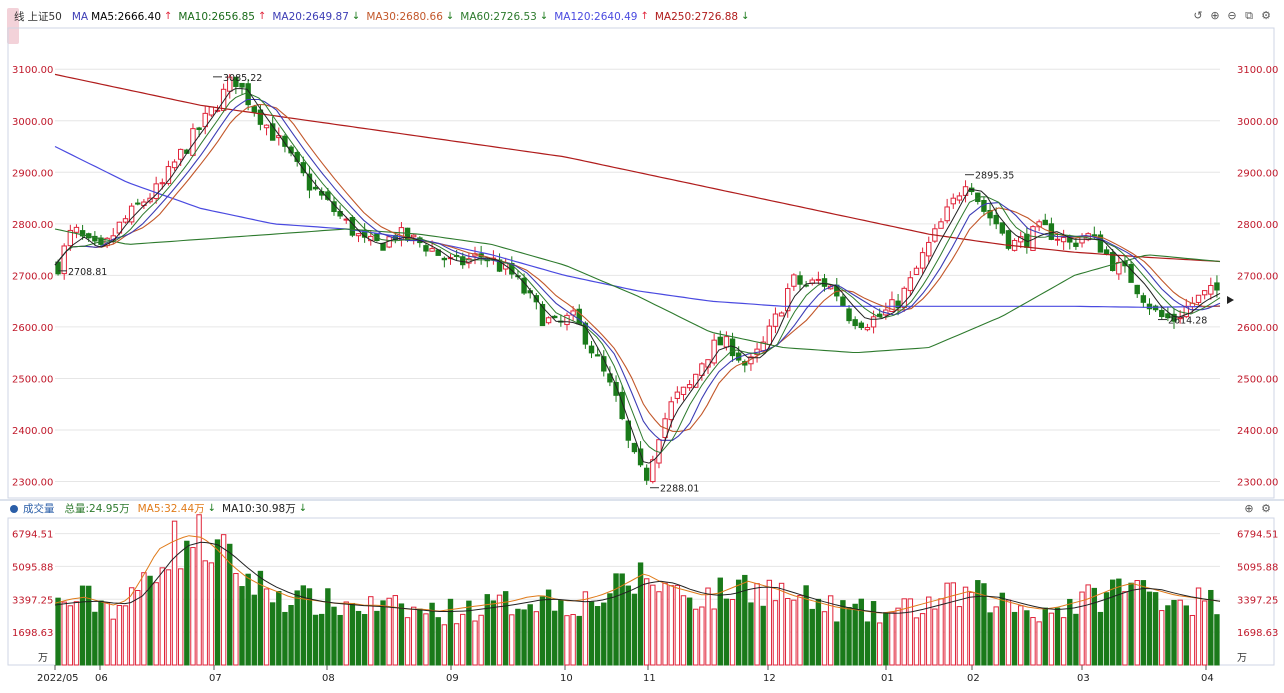  What do you see at coordinates (14, 509) in the screenshot?
I see `volume-dot-icon` at bounding box center [14, 509].